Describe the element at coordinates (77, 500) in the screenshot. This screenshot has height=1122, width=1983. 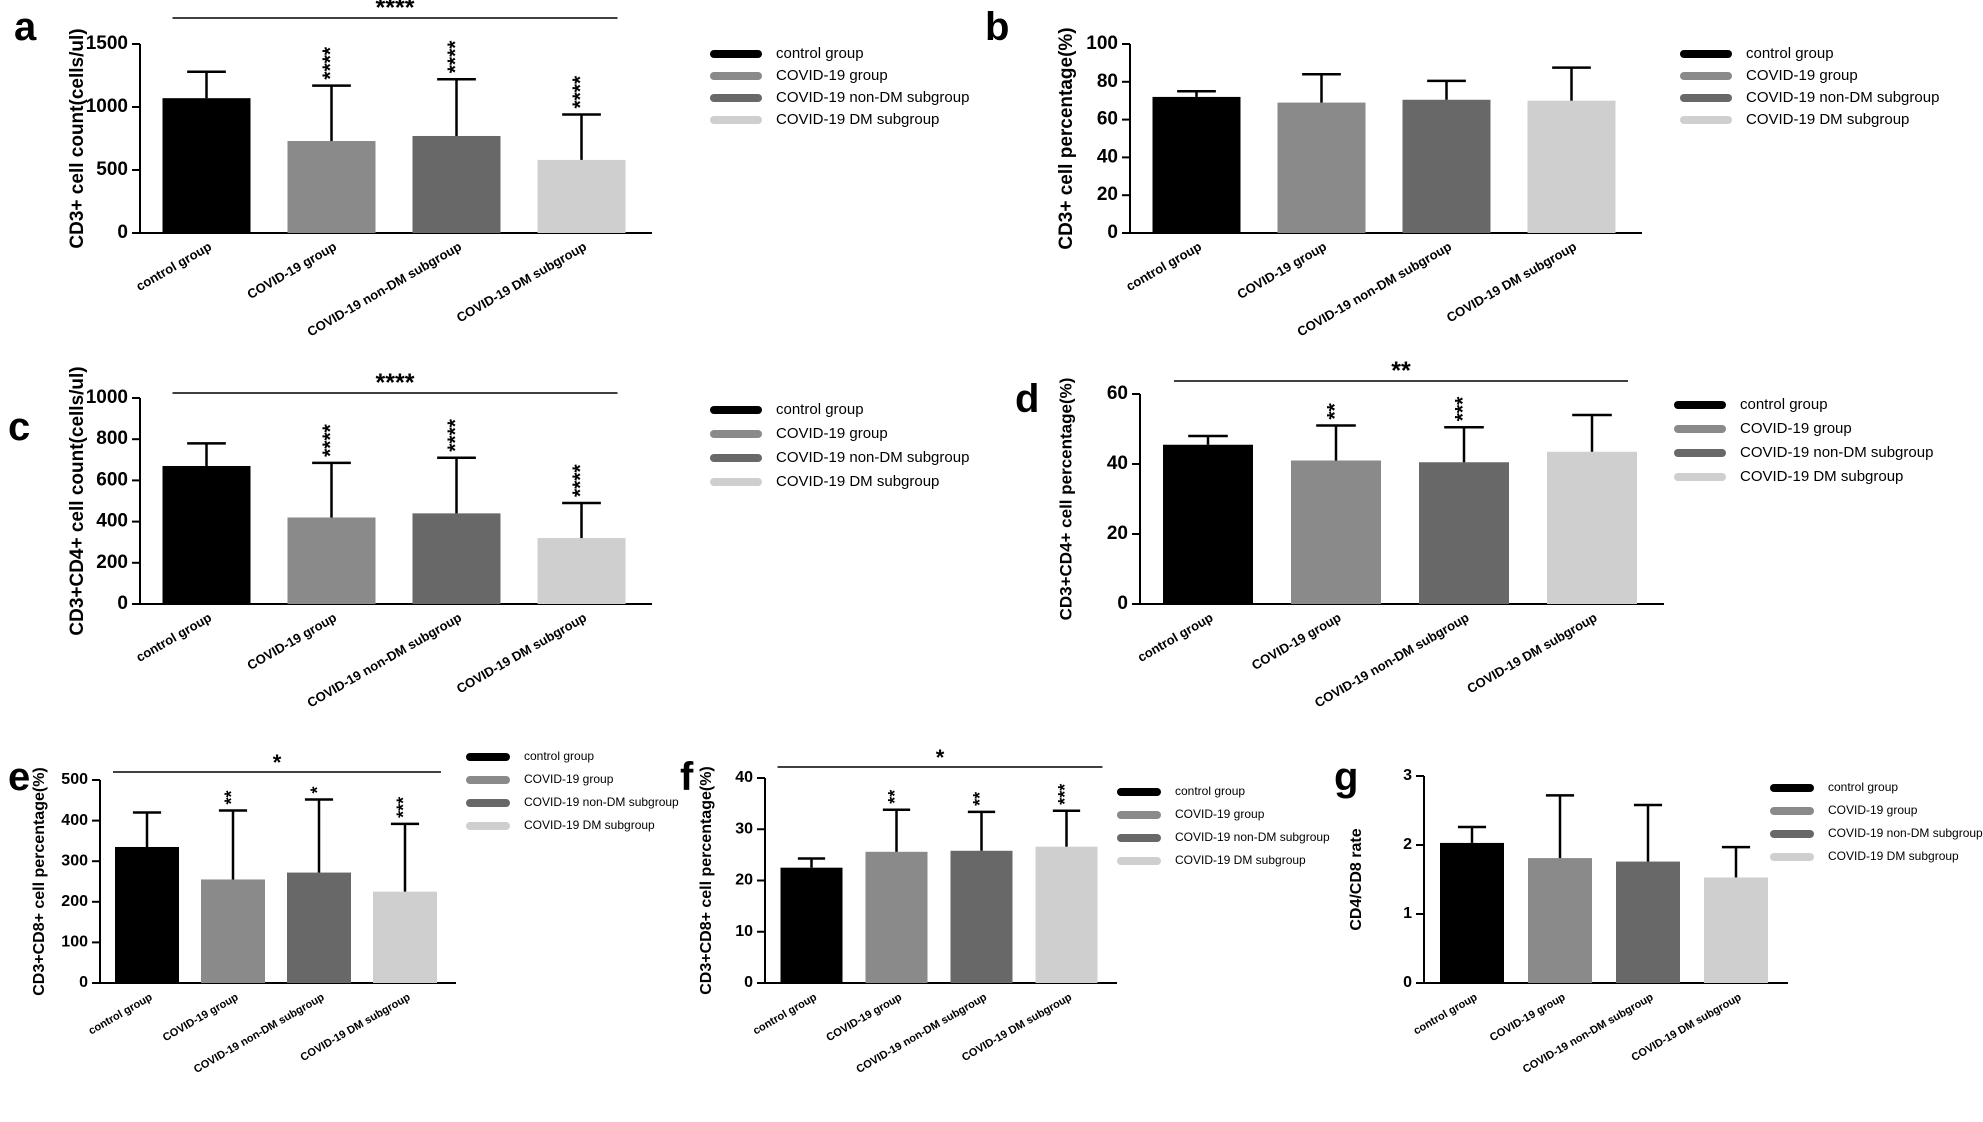
I see `y-axis-label: CD3+CD4+ cell count(cells/ul)` at that location.